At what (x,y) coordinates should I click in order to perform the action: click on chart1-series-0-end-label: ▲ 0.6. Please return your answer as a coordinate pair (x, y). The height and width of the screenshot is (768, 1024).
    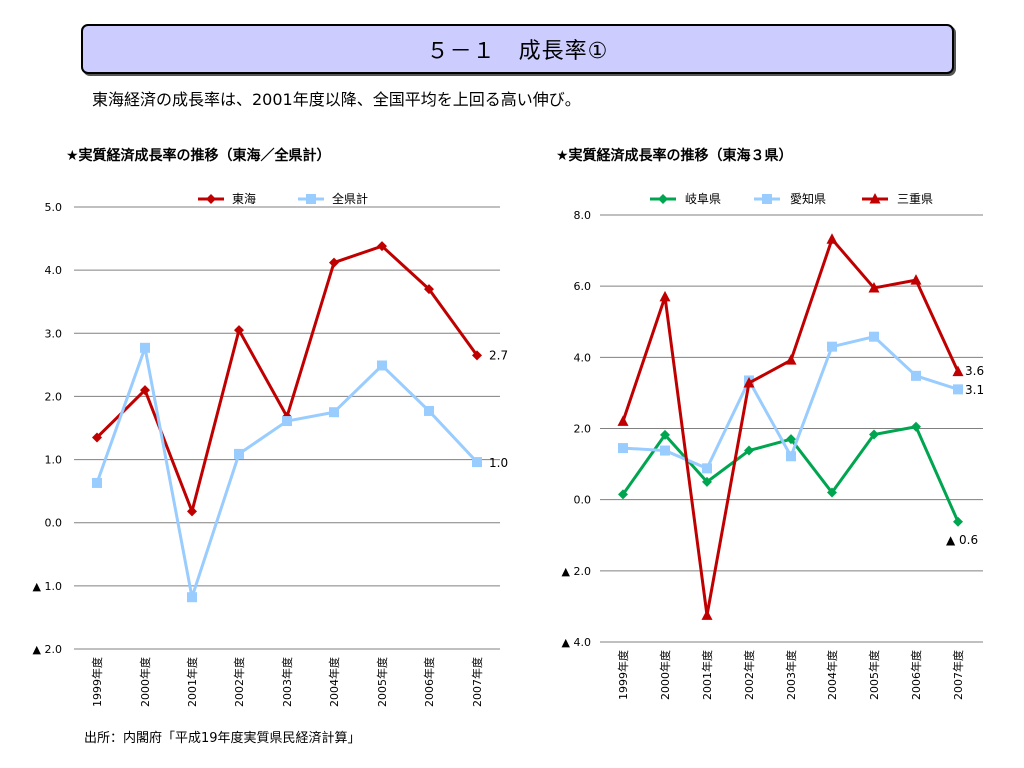
    Looking at the image, I should click on (962, 540).